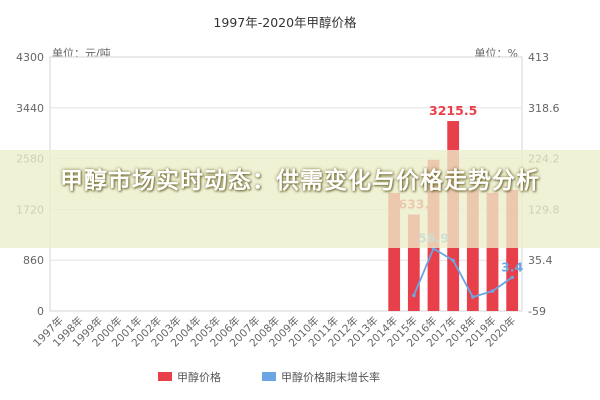 This screenshot has height=400, width=600. I want to click on right-axis-tick-label: 318.6, so click(544, 108).